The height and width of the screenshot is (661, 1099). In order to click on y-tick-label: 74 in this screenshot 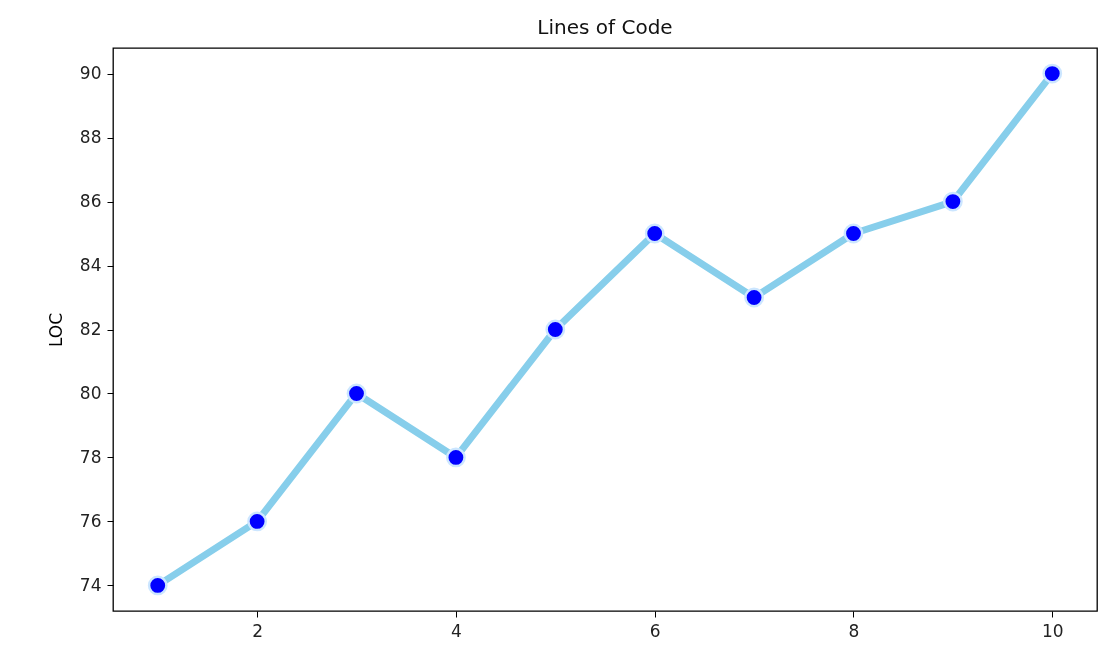, I will do `click(90, 584)`.